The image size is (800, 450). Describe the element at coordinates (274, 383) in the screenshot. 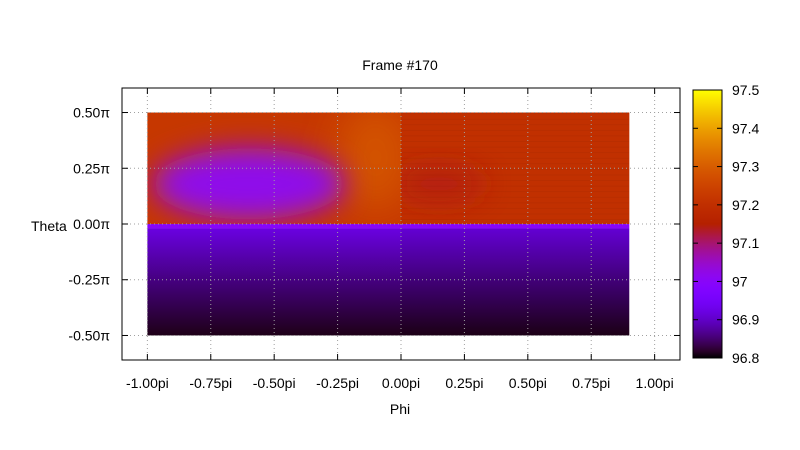

I see `x-tick-label: -0.50pi` at that location.